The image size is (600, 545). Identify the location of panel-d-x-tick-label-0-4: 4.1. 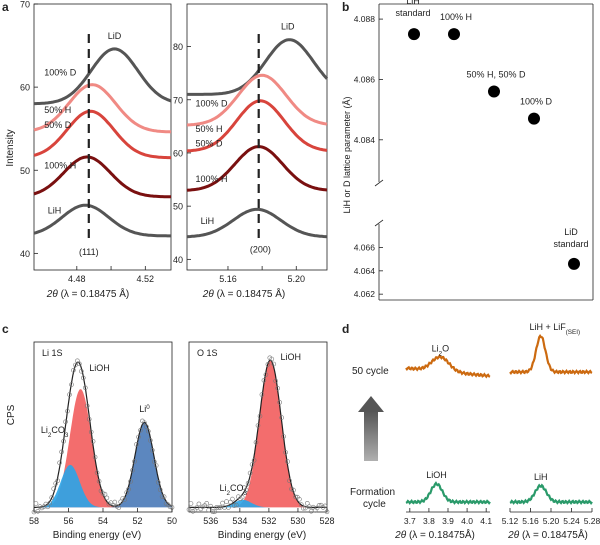
(486, 521).